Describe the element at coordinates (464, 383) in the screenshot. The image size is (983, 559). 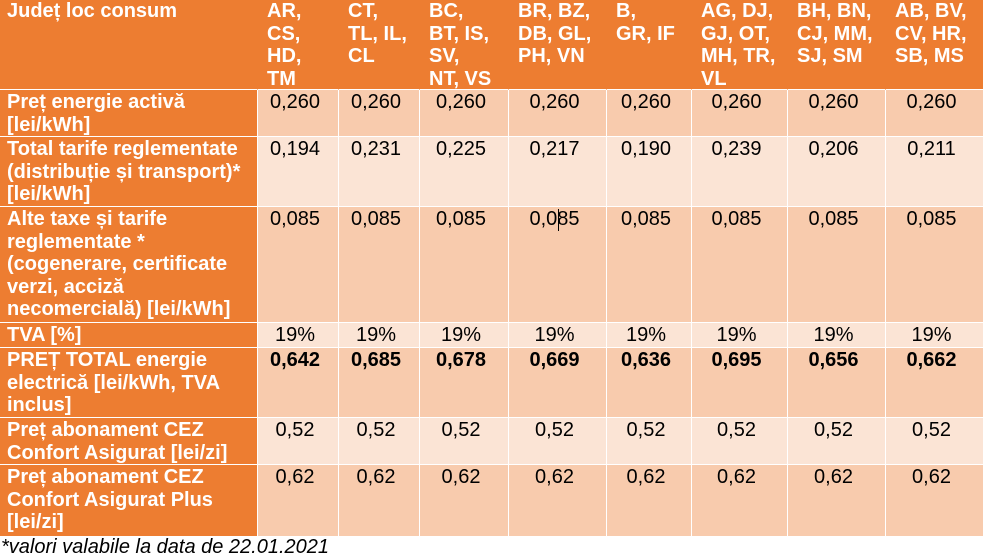
I see `value-cell: 0,678` at that location.